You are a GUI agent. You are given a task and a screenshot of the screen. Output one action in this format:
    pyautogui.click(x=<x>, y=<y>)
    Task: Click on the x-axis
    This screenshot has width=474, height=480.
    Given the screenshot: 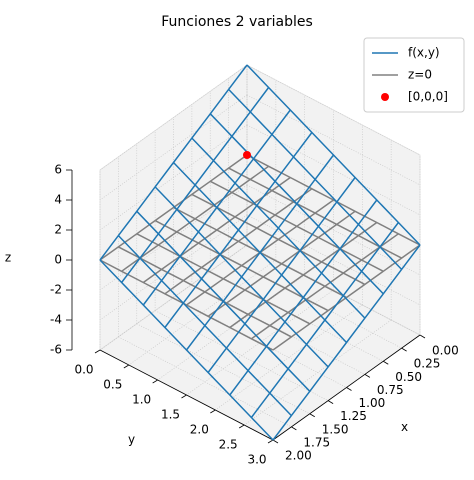 What is the action you would take?
    pyautogui.click(x=346, y=387)
    